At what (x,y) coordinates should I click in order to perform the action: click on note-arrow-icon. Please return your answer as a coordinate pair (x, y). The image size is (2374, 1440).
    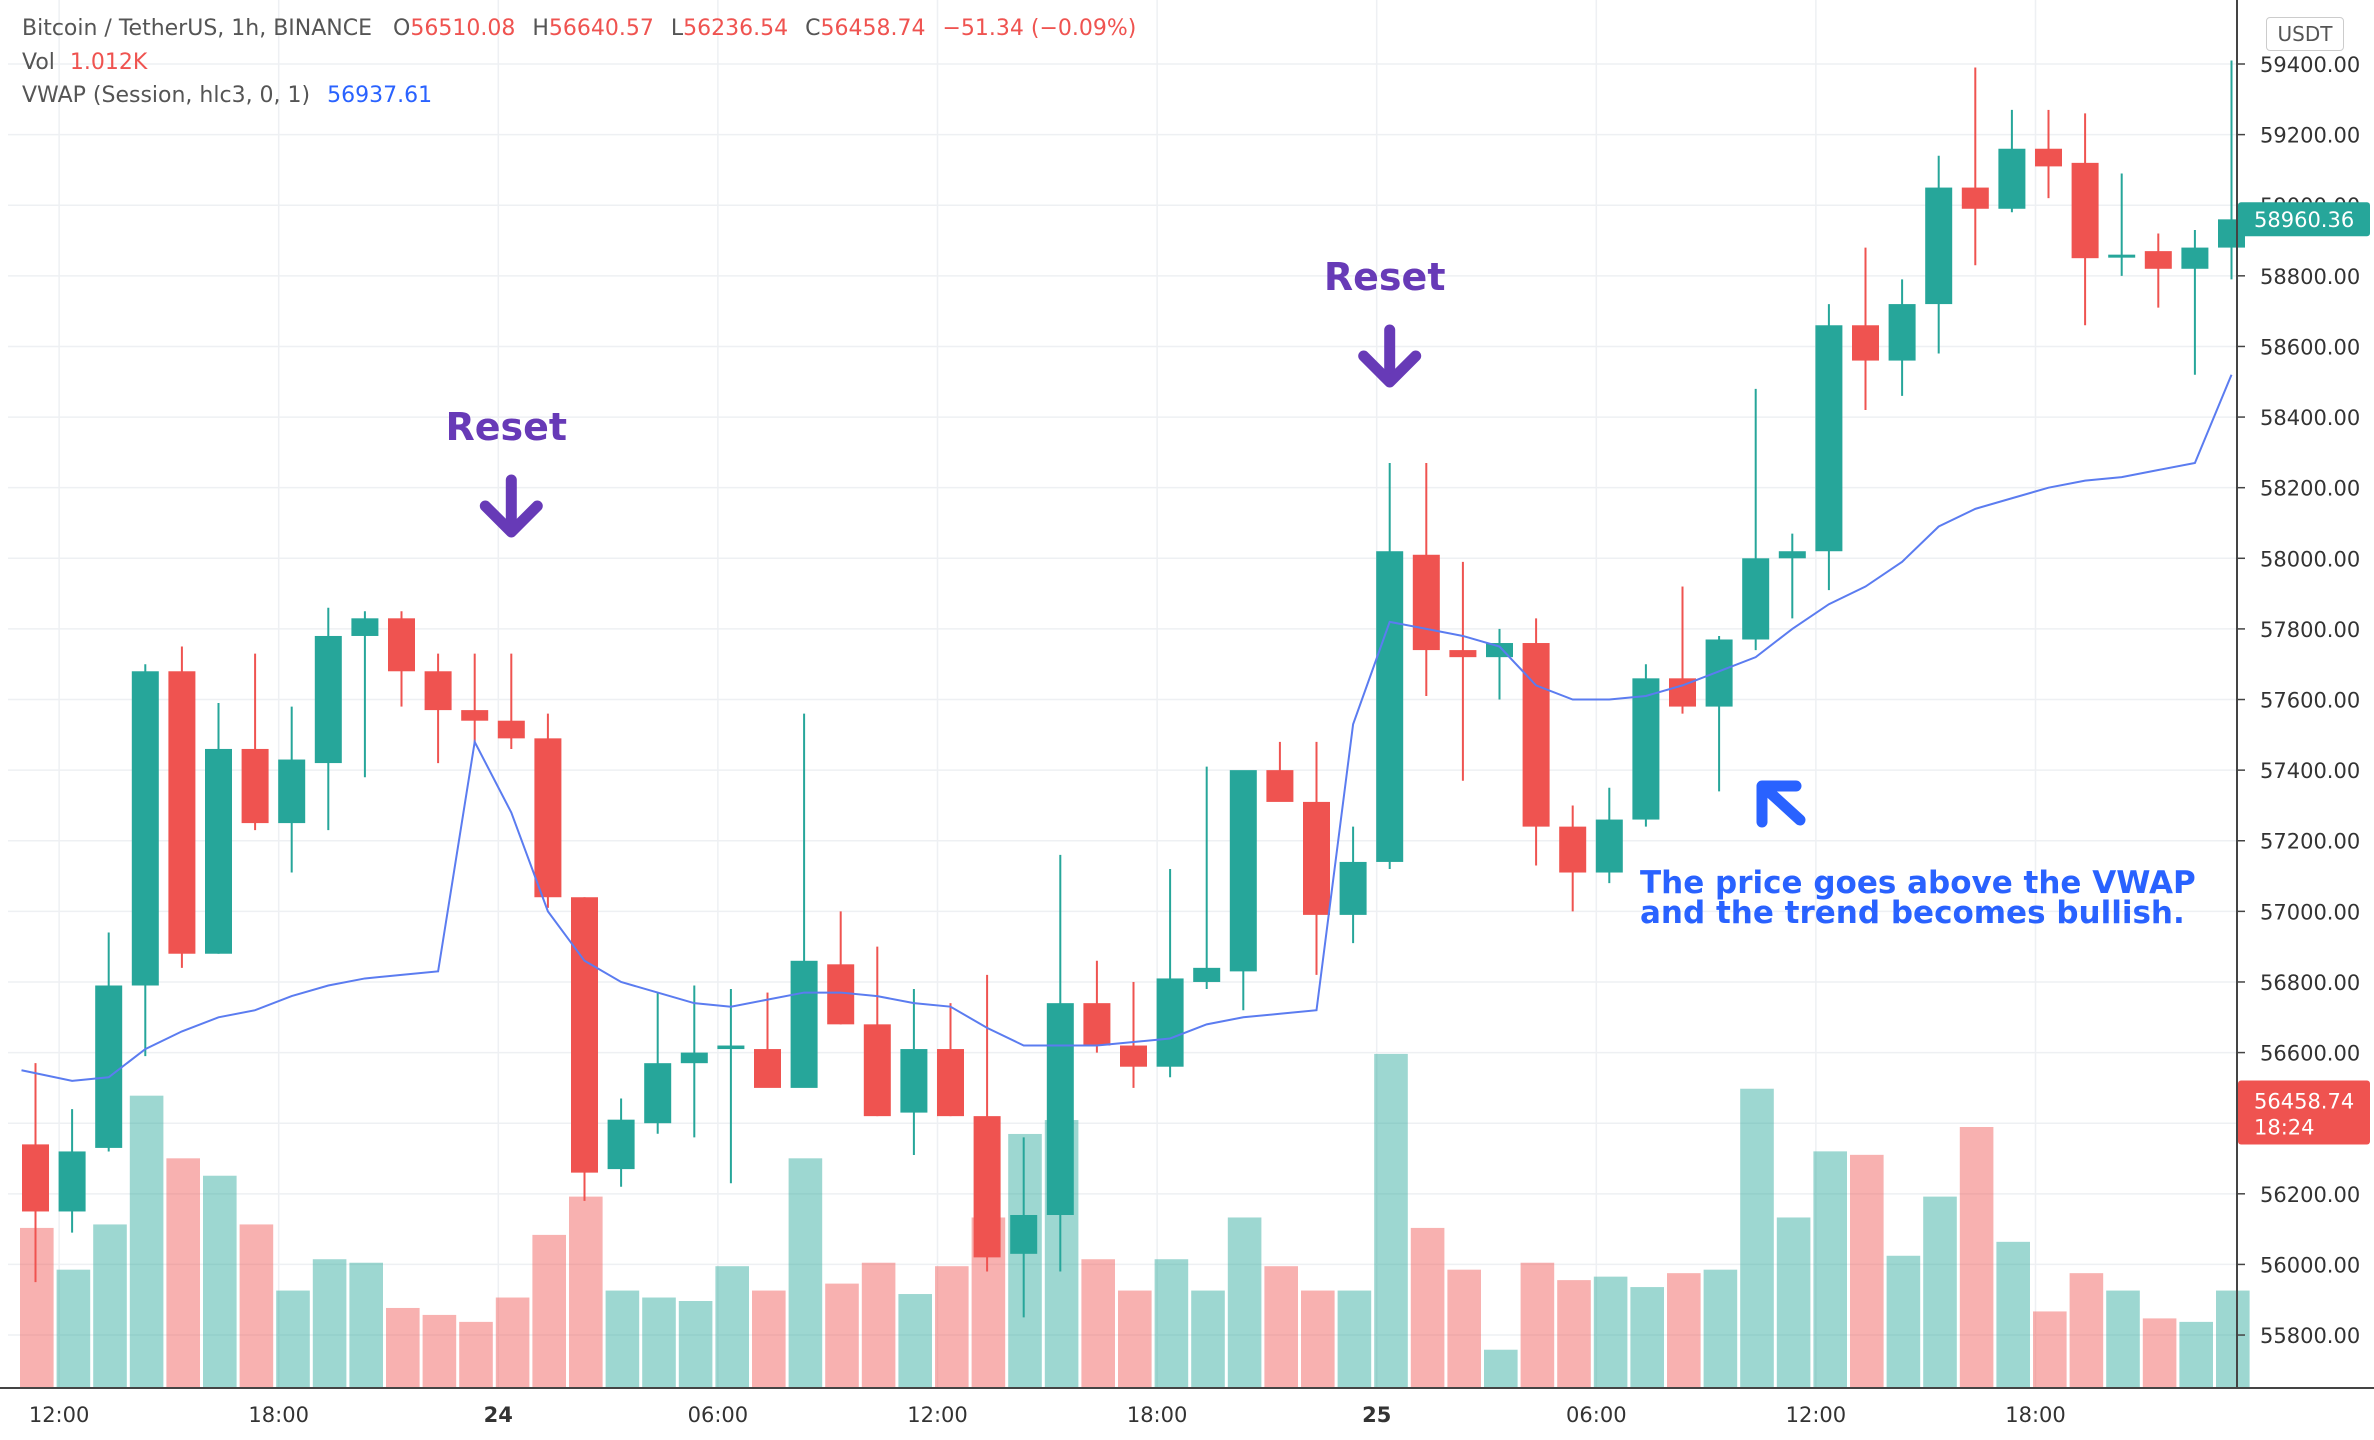
    Looking at the image, I should click on (1781, 804).